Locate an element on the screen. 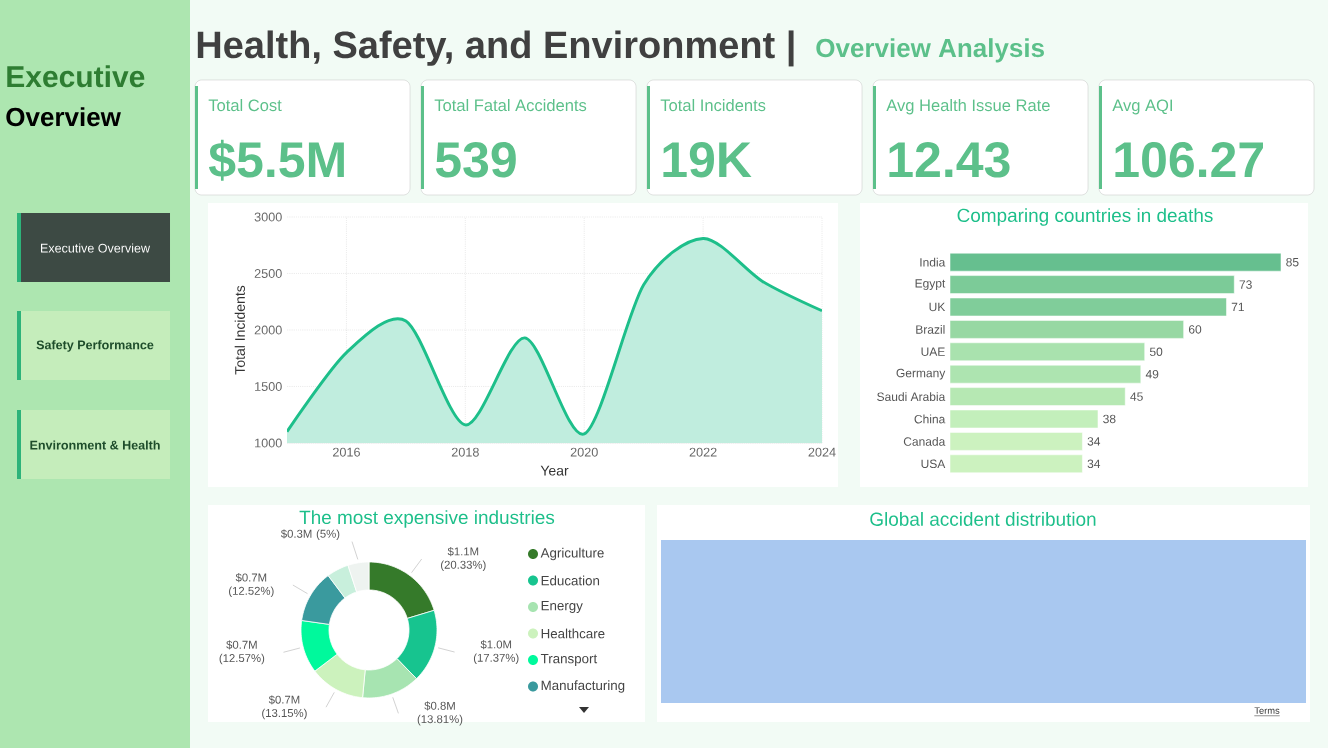 Image resolution: width=1328 pixels, height=748 pixels. data-label: $1.0M (17.37%) is located at coordinates (496, 652).